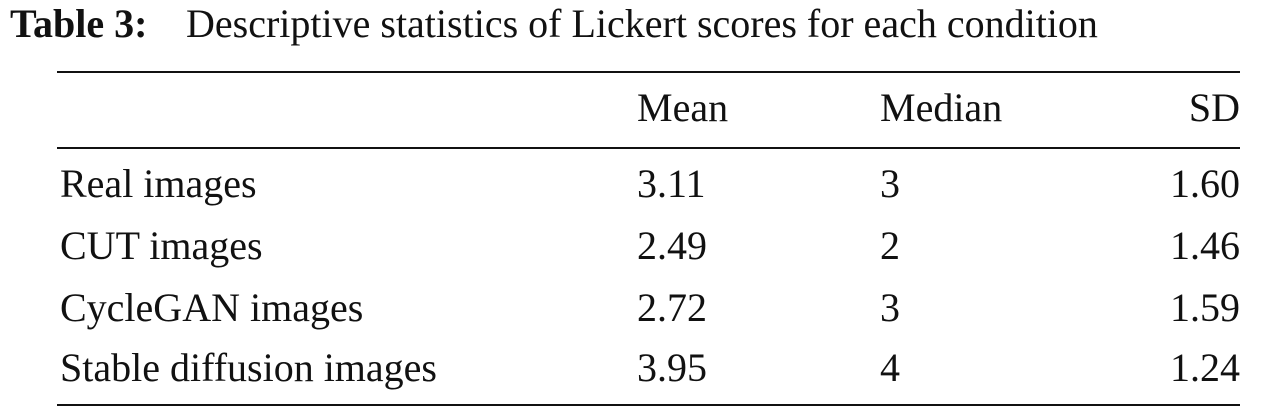 The image size is (1283, 412). I want to click on row-label: CUT images, so click(161, 245).